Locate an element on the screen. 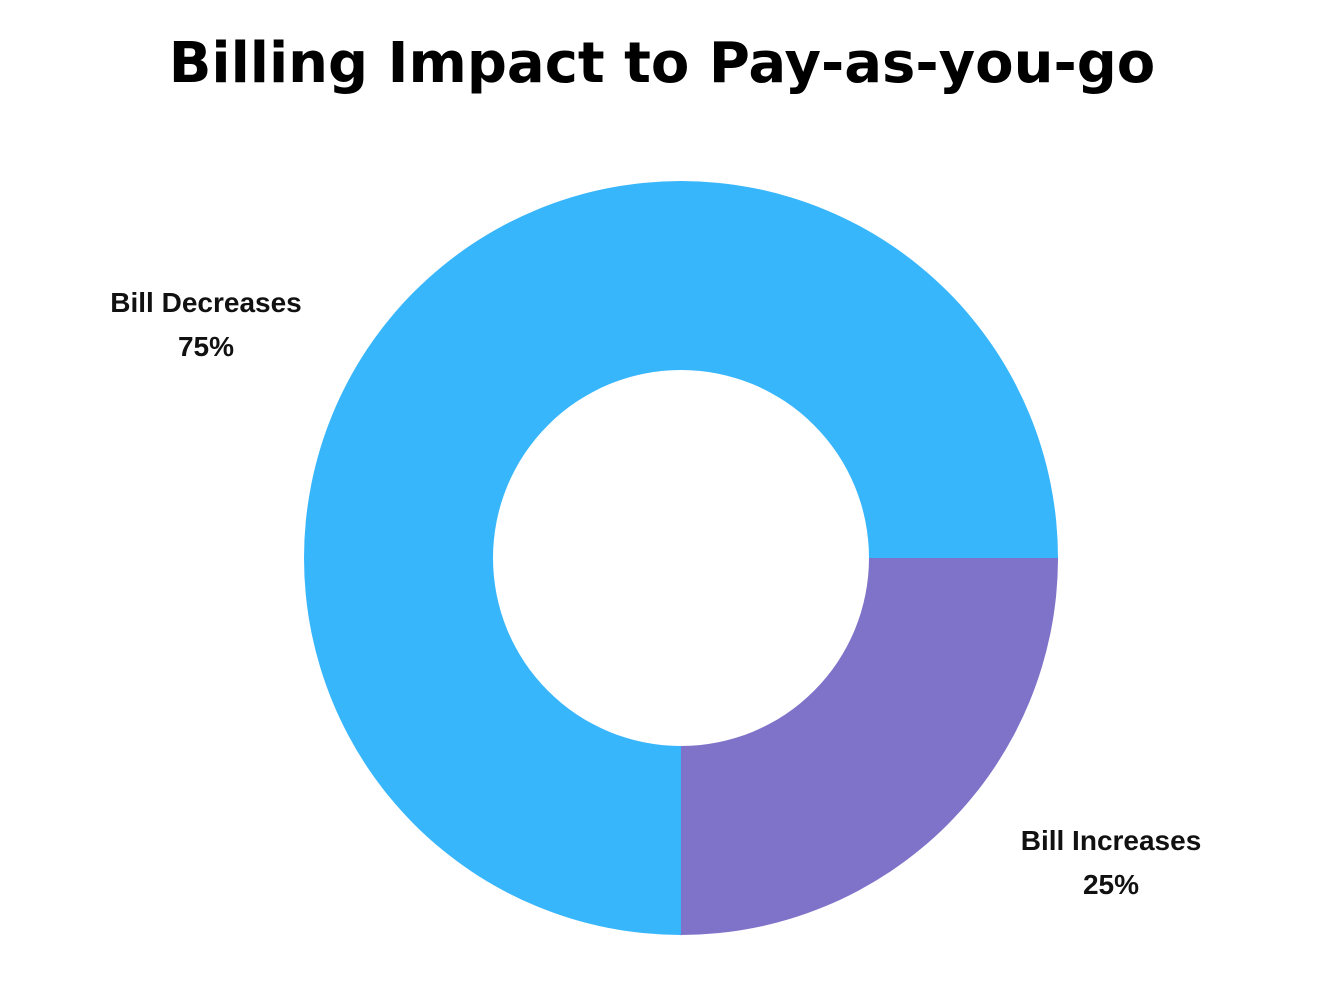 This screenshot has width=1328, height=990. segment-label: Bill Decreases is located at coordinates (205, 302).